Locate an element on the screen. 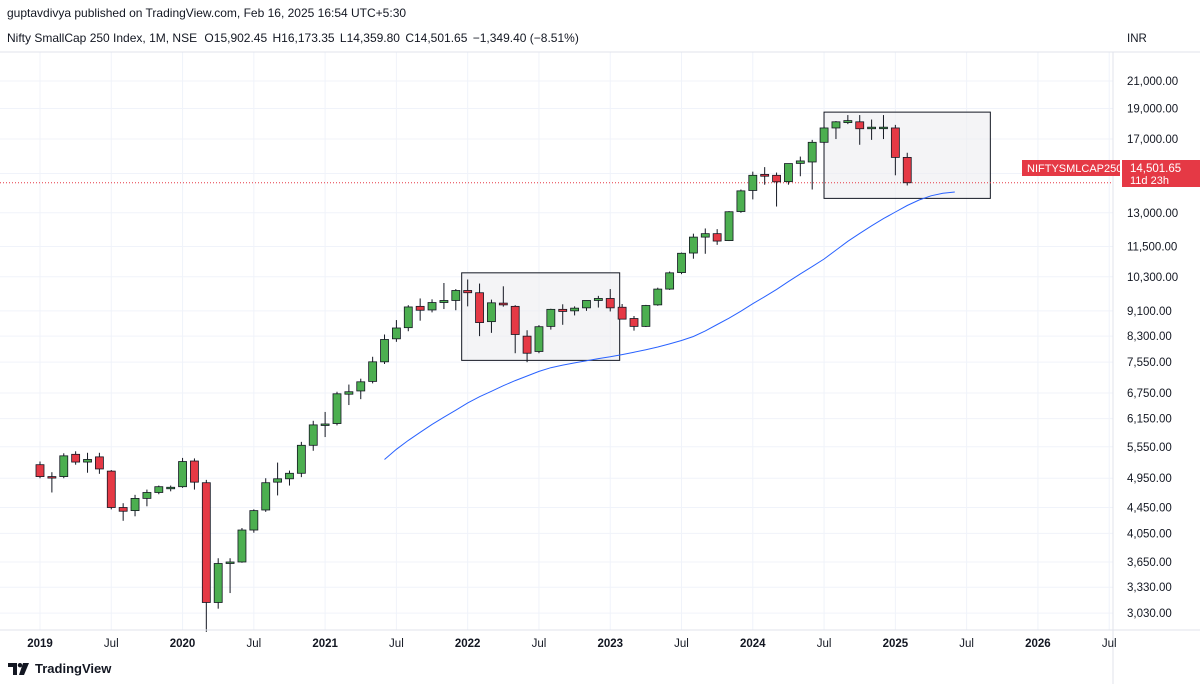 This screenshot has height=684, width=1200. high-value: 16,173.35 is located at coordinates (308, 38).